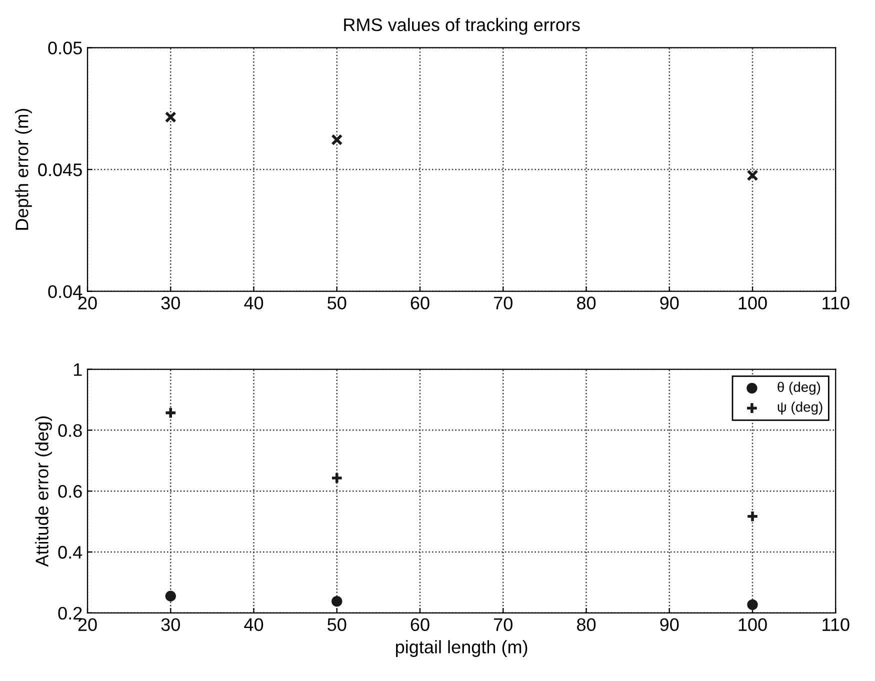 The image size is (875, 681). What do you see at coordinates (65, 291) in the screenshot?
I see `y-tick-label: 0.04` at bounding box center [65, 291].